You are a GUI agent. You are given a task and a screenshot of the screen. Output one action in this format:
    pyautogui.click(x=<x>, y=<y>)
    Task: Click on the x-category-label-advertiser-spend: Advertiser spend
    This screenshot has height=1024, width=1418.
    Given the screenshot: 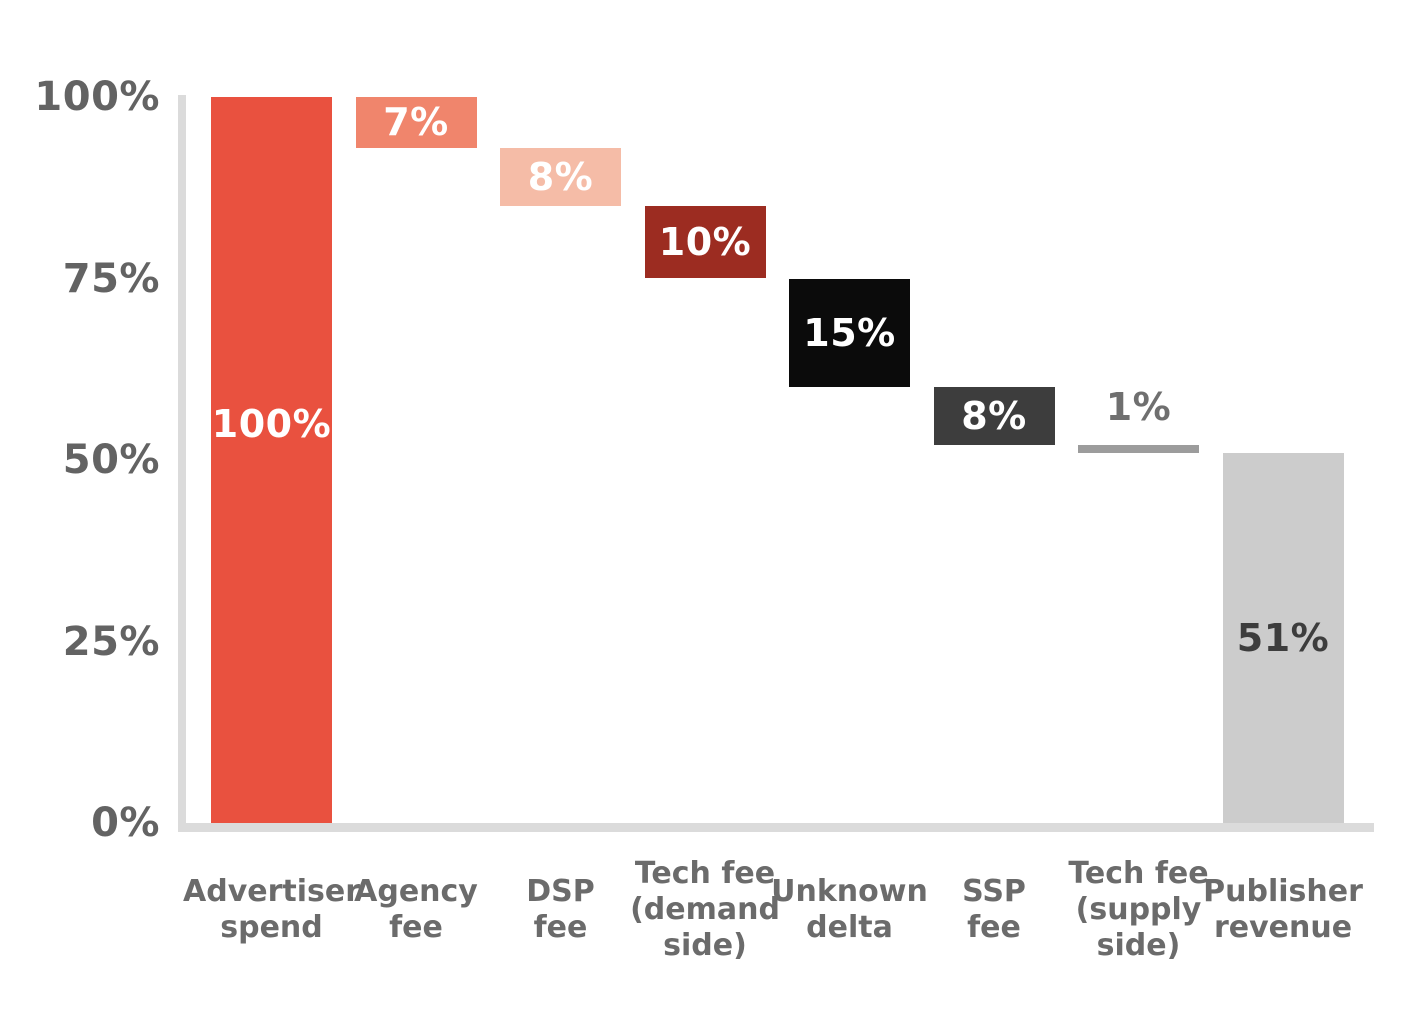 What is the action you would take?
    pyautogui.click(x=272, y=909)
    